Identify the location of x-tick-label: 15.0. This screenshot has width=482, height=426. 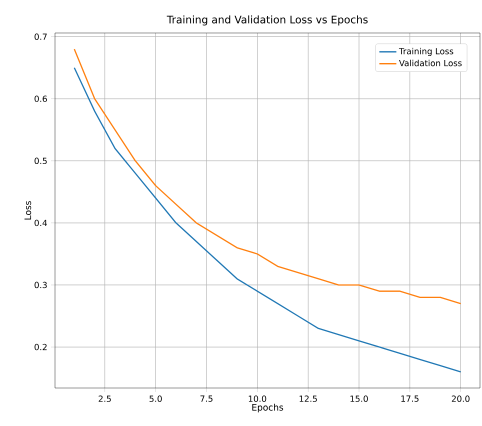
(359, 399).